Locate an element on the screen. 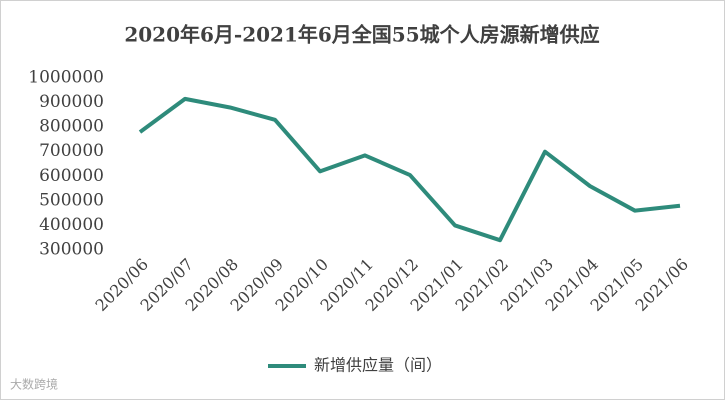  watermark: 大数跨境 is located at coordinates (34, 384).